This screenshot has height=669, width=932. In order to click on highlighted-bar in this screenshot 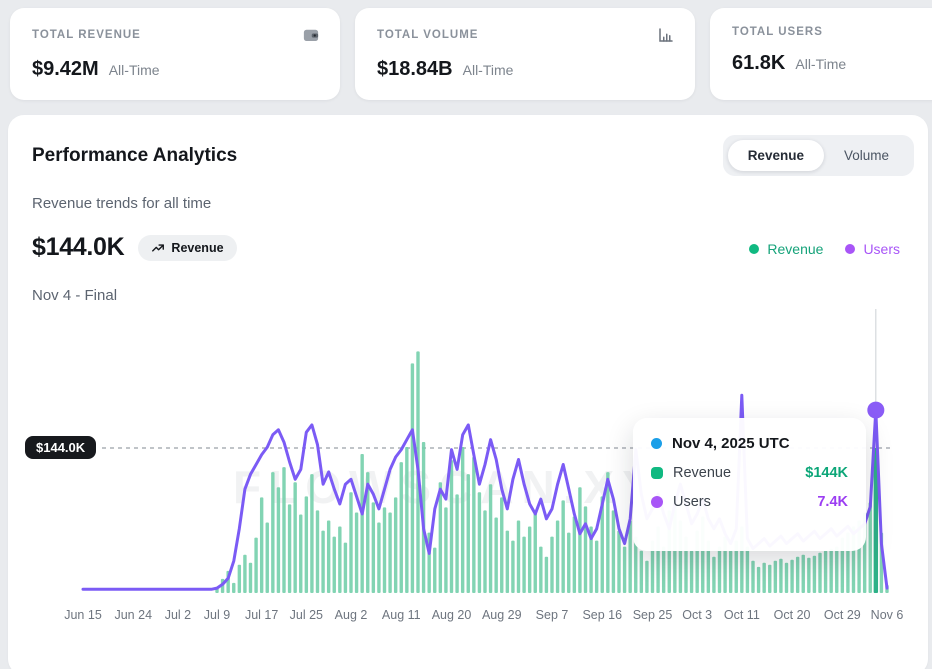, I will do `click(876, 520)`.